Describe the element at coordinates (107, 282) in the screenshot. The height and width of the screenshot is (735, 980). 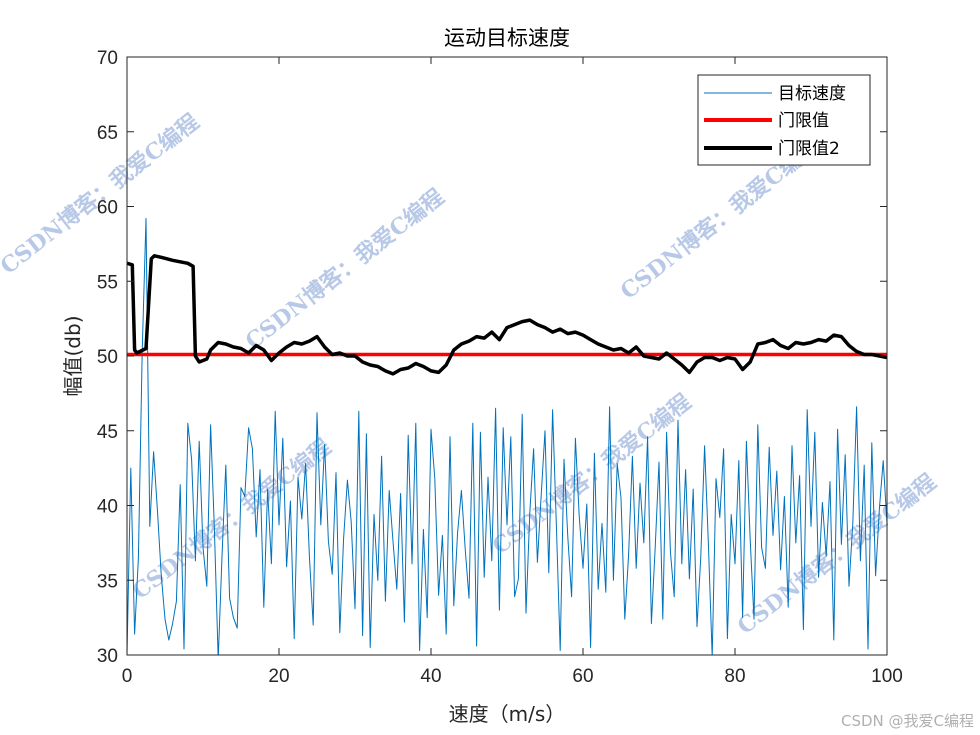
I see `y-tick-label: 55` at that location.